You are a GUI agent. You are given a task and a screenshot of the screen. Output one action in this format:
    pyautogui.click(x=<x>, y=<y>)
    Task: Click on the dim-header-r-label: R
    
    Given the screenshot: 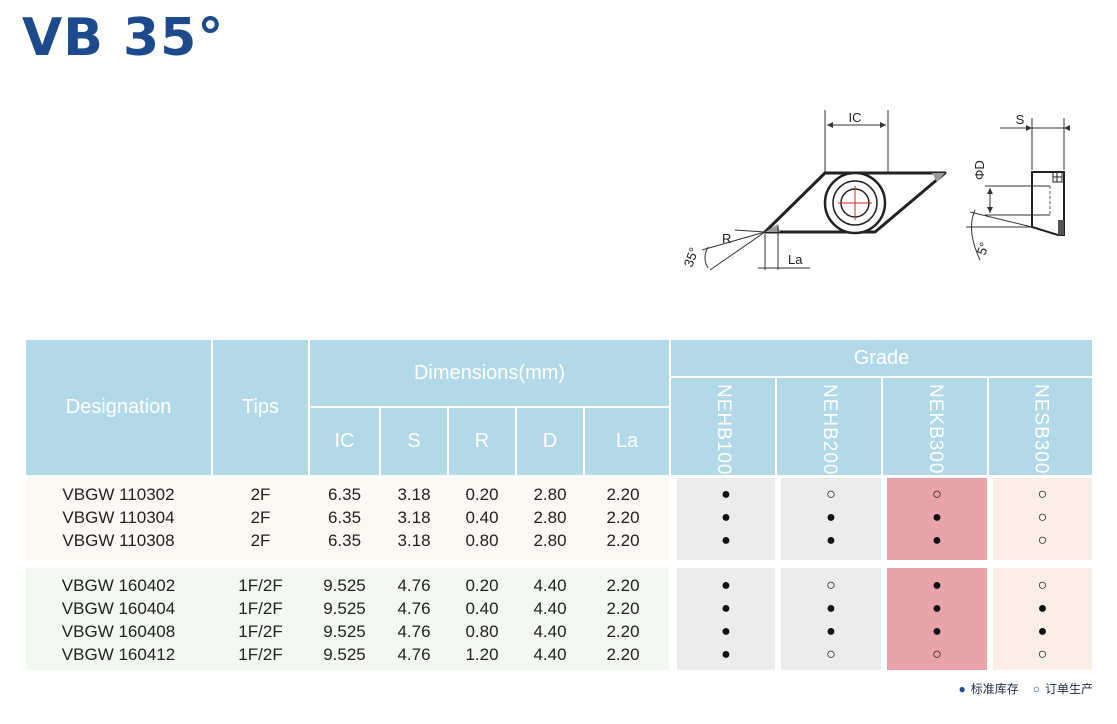 What is the action you would take?
    pyautogui.click(x=482, y=441)
    